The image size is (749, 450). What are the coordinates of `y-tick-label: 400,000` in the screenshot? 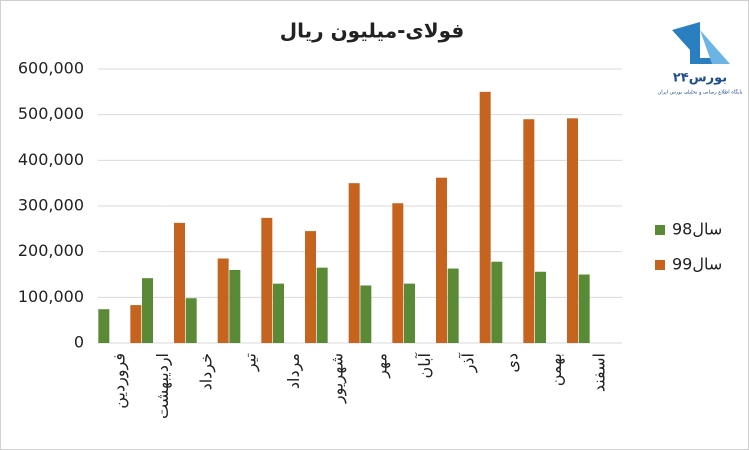 It's located at (51, 159).